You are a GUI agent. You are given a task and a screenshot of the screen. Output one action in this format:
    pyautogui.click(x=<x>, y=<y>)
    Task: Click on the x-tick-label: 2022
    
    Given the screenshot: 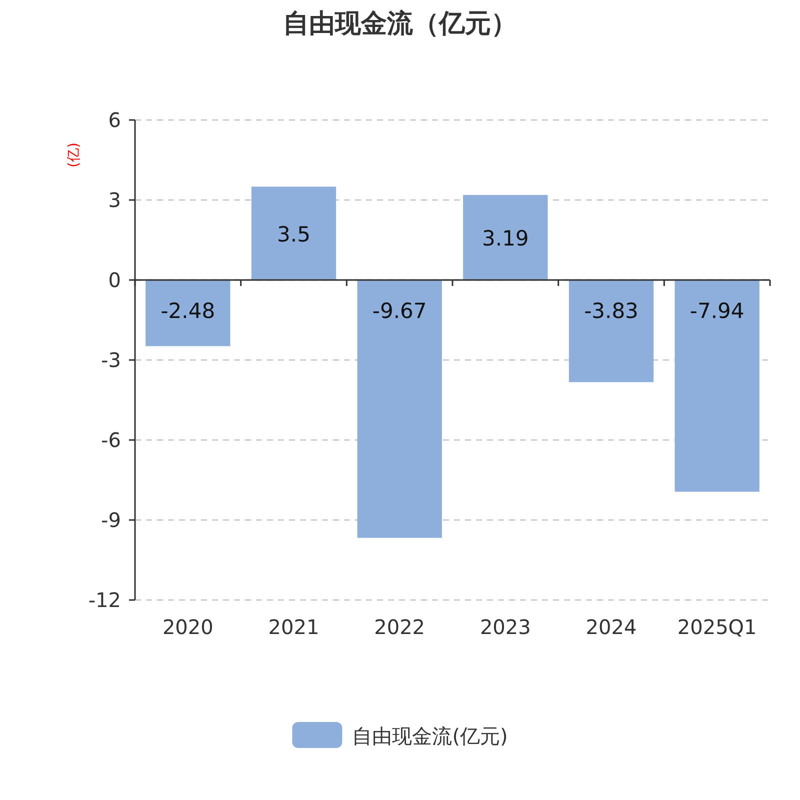 What is the action you would take?
    pyautogui.click(x=400, y=627)
    